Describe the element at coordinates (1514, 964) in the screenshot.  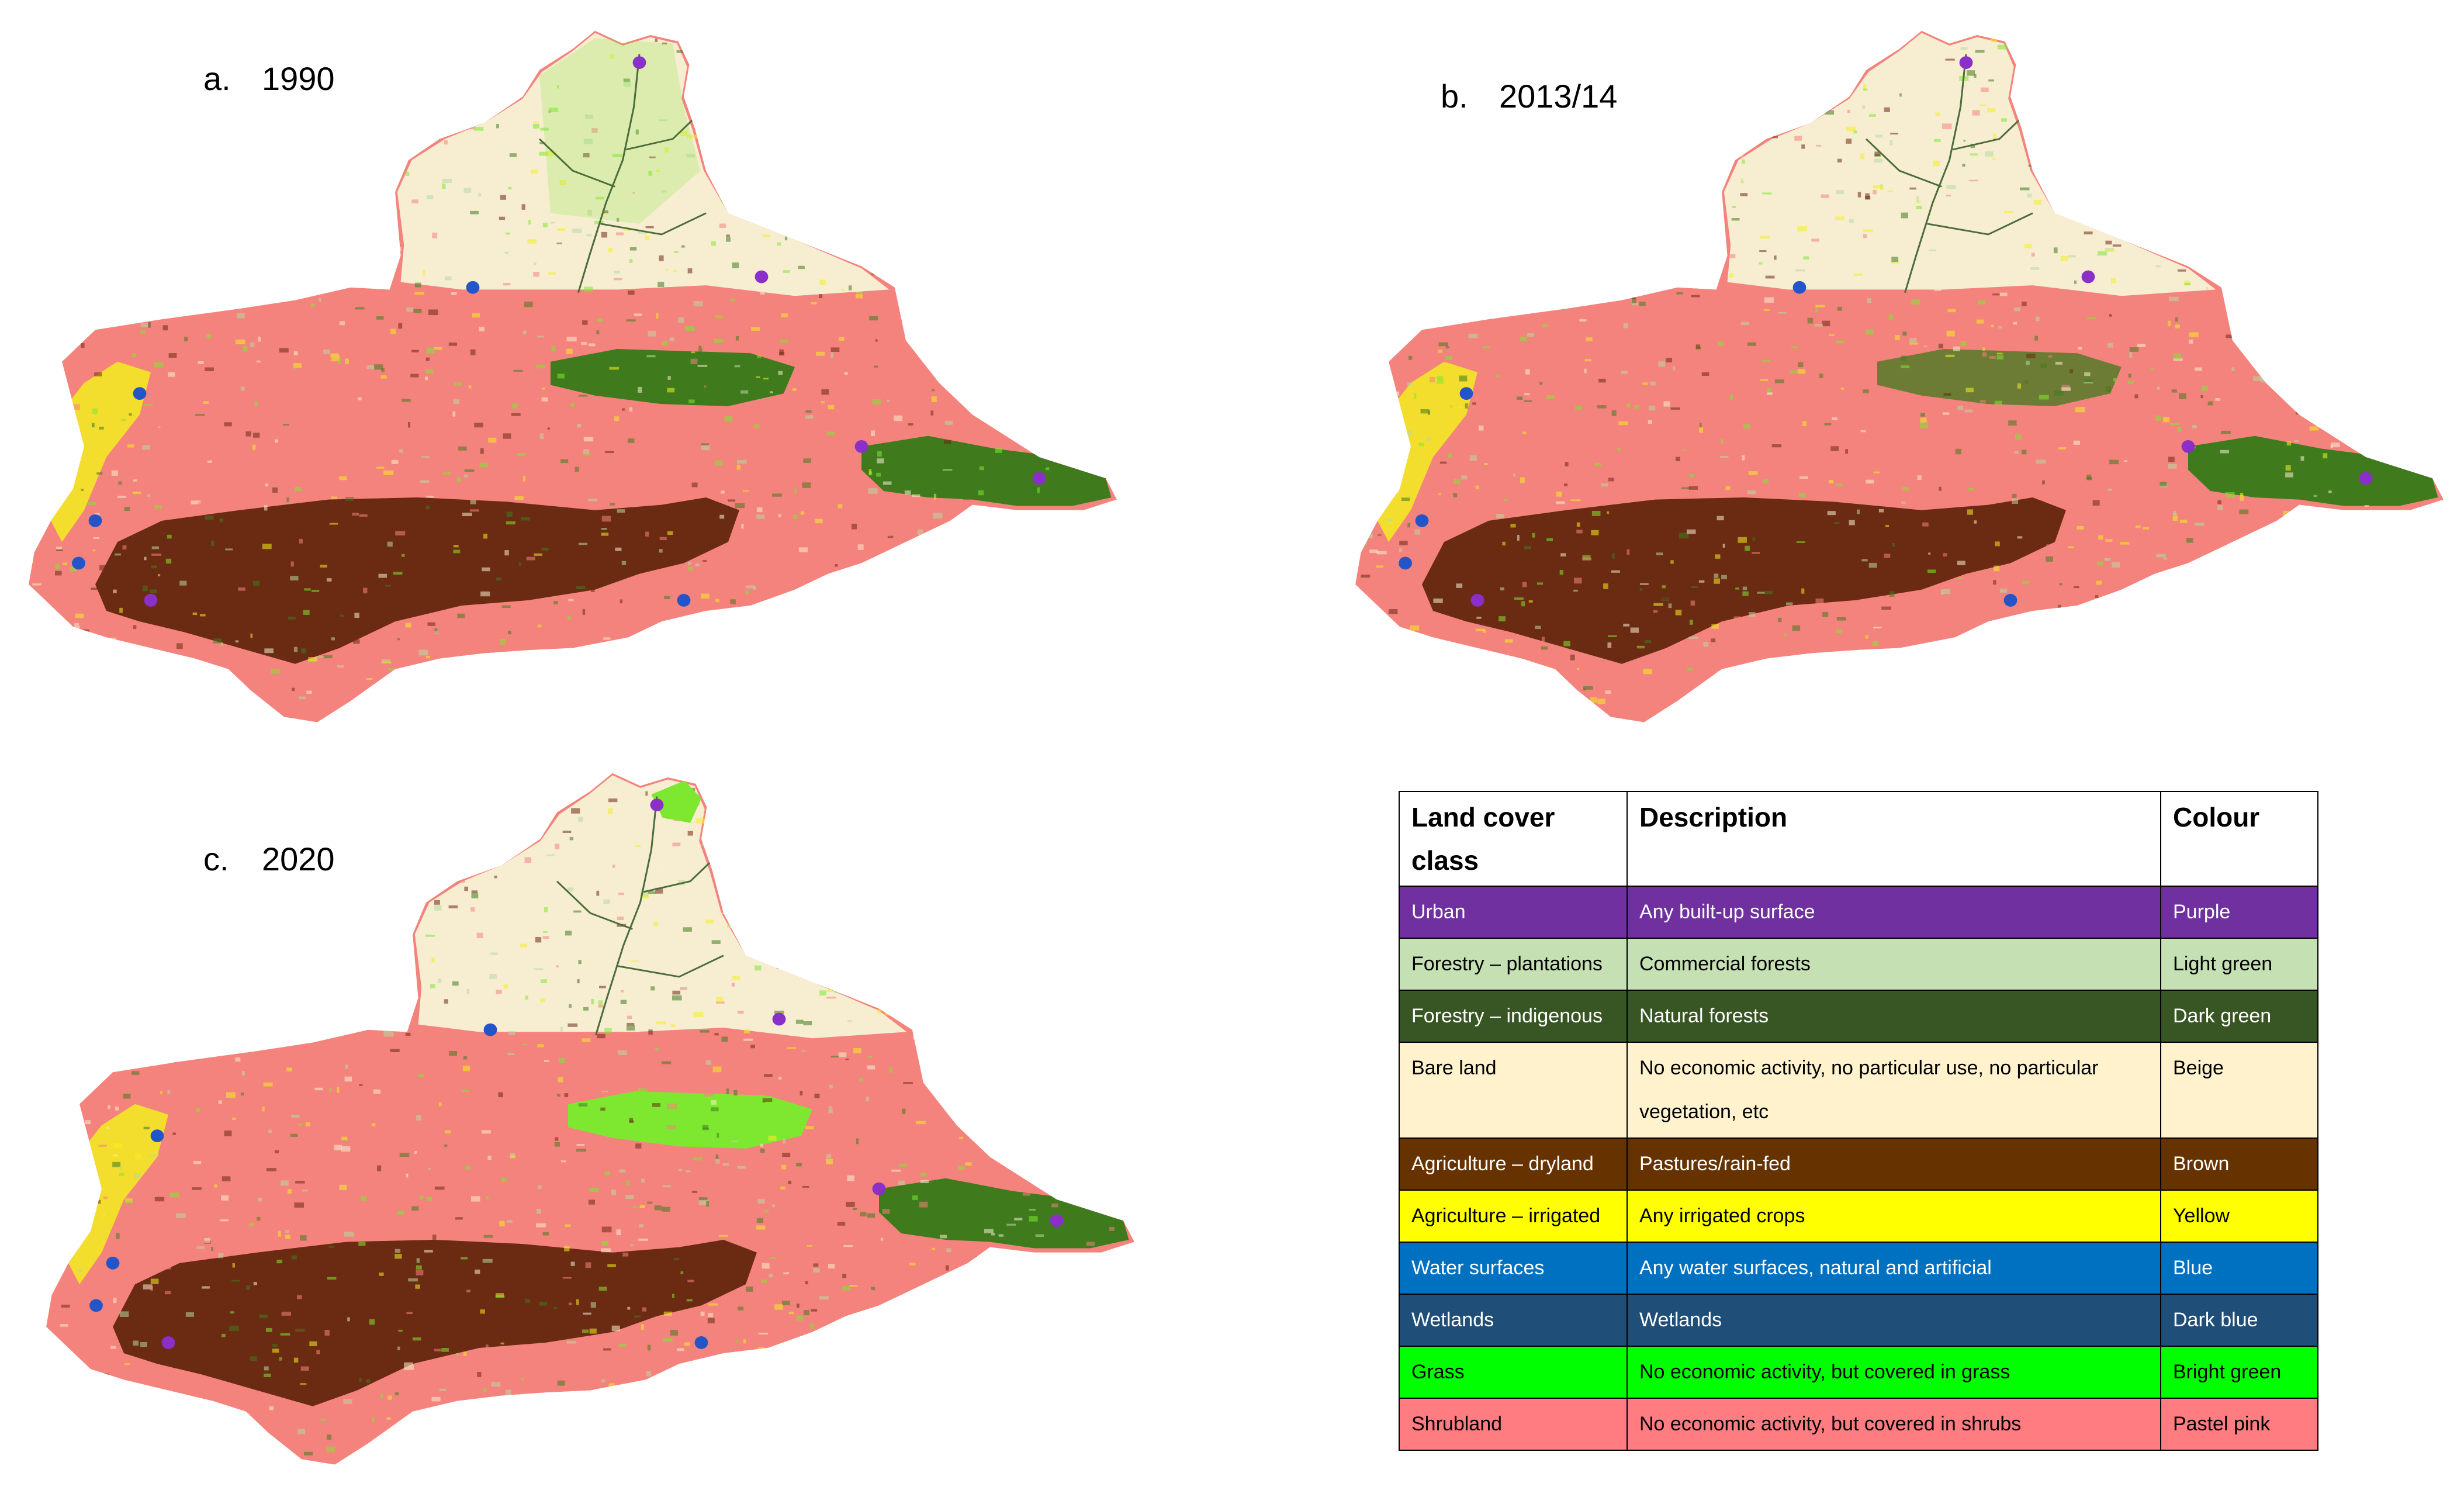
I see `legend-class-cell: Forestry – plantations` at that location.